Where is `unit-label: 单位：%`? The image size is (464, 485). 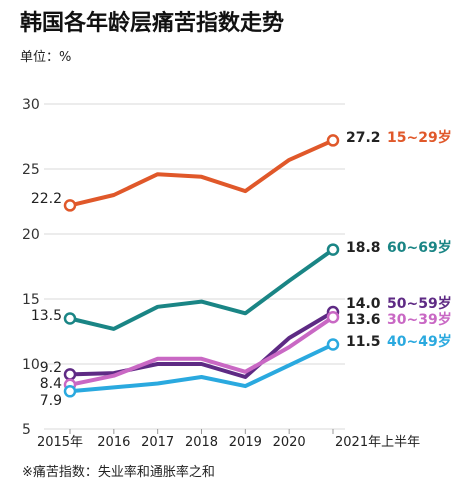
unit-label: 单位：% is located at coordinates (45, 57).